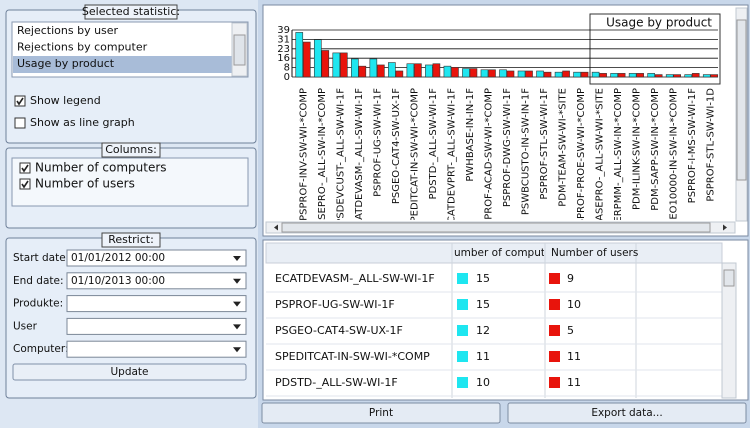 Image resolution: width=750 pixels, height=428 pixels. What do you see at coordinates (507, 147) in the screenshot?
I see `x-tick-label: PSPROF-DWG-SW-WI-1F` at bounding box center [507, 147].